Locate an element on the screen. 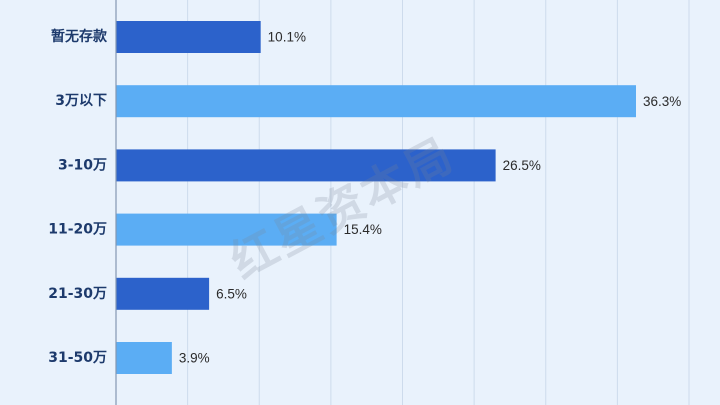 The height and width of the screenshot is (405, 720). category-label: 11-20万 is located at coordinates (77, 230).